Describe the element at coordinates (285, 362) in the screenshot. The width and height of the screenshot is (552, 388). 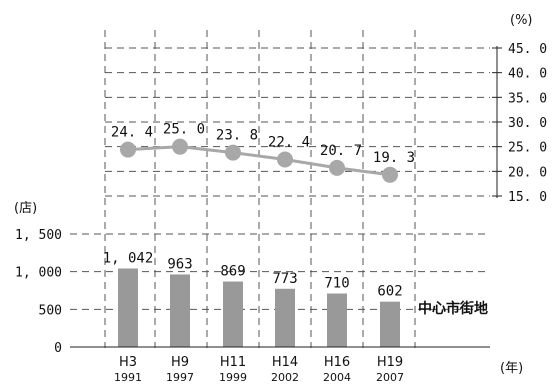
I see `x-category-label: H14` at that location.